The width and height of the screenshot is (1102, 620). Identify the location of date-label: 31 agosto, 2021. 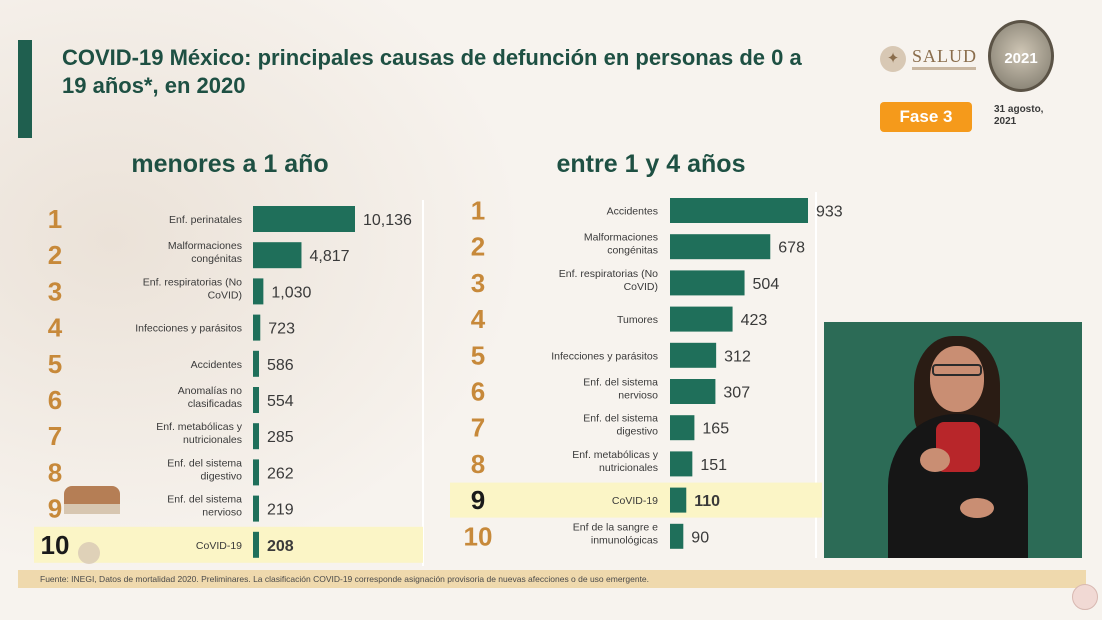
(1019, 115).